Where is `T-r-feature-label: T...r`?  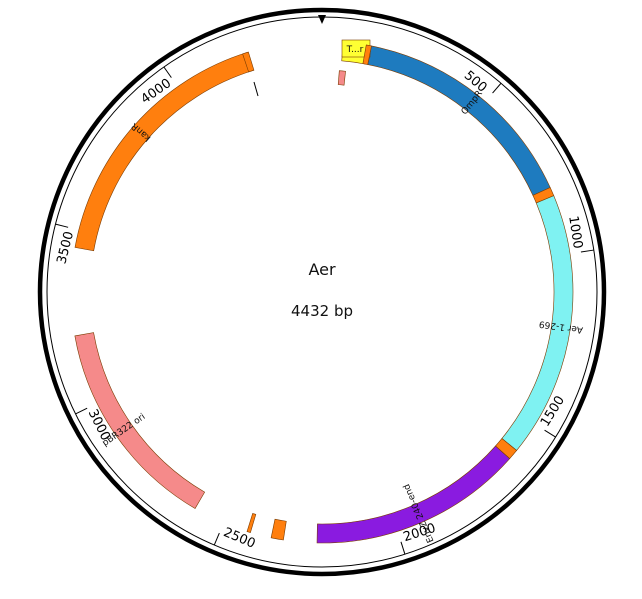 T-r-feature-label: T...r is located at coordinates (355, 50).